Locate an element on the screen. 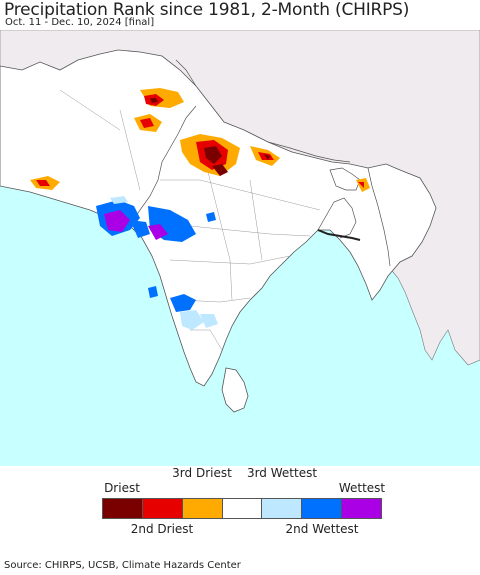 This screenshot has height=575, width=480. legend-swatch-3rd-wettest is located at coordinates (282, 508).